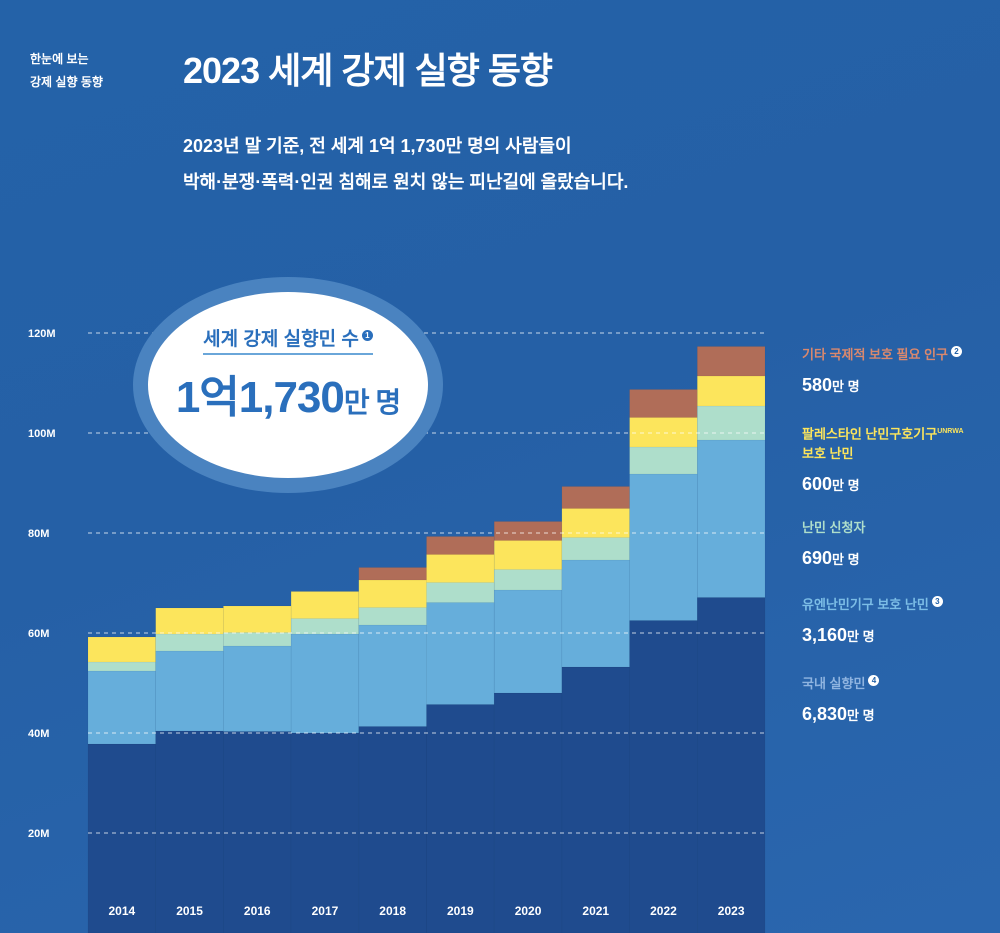 The width and height of the screenshot is (1000, 933). I want to click on x-tick-label: 2018, so click(392, 911).